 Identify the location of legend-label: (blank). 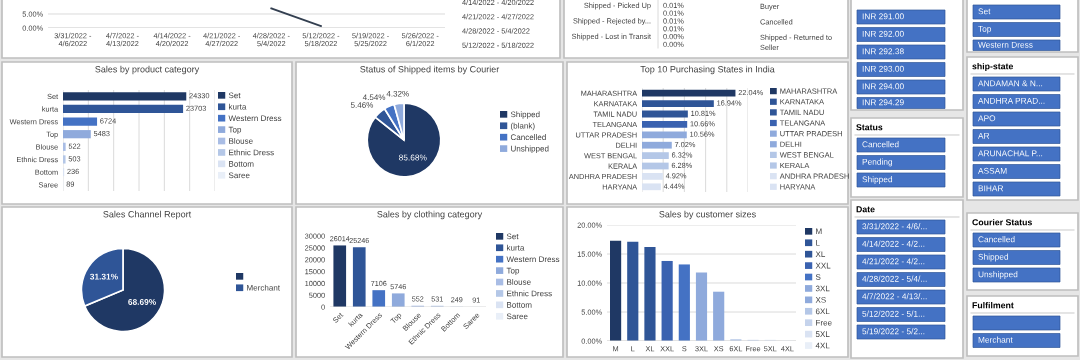
(522, 126).